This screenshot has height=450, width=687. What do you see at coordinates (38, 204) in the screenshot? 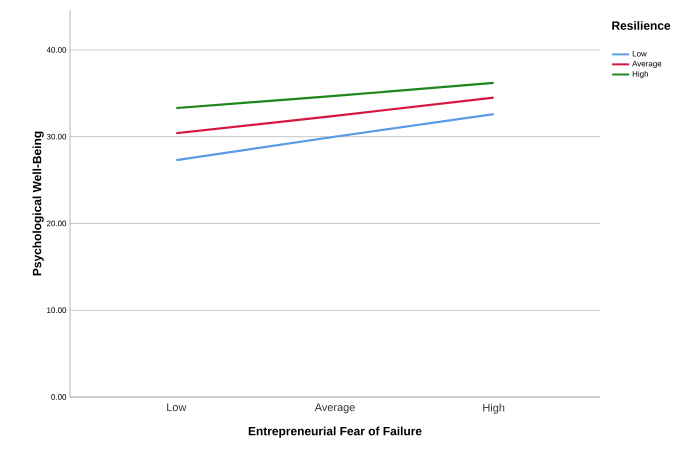
I see `y-axis-title: Psychological Well-Being` at bounding box center [38, 204].